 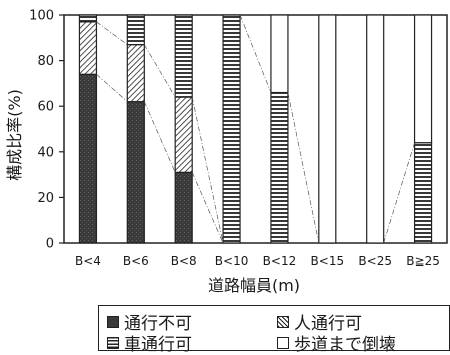 What do you see at coordinates (254, 285) in the screenshot?
I see `x-axis-title: 道路幅員(m)` at bounding box center [254, 285].